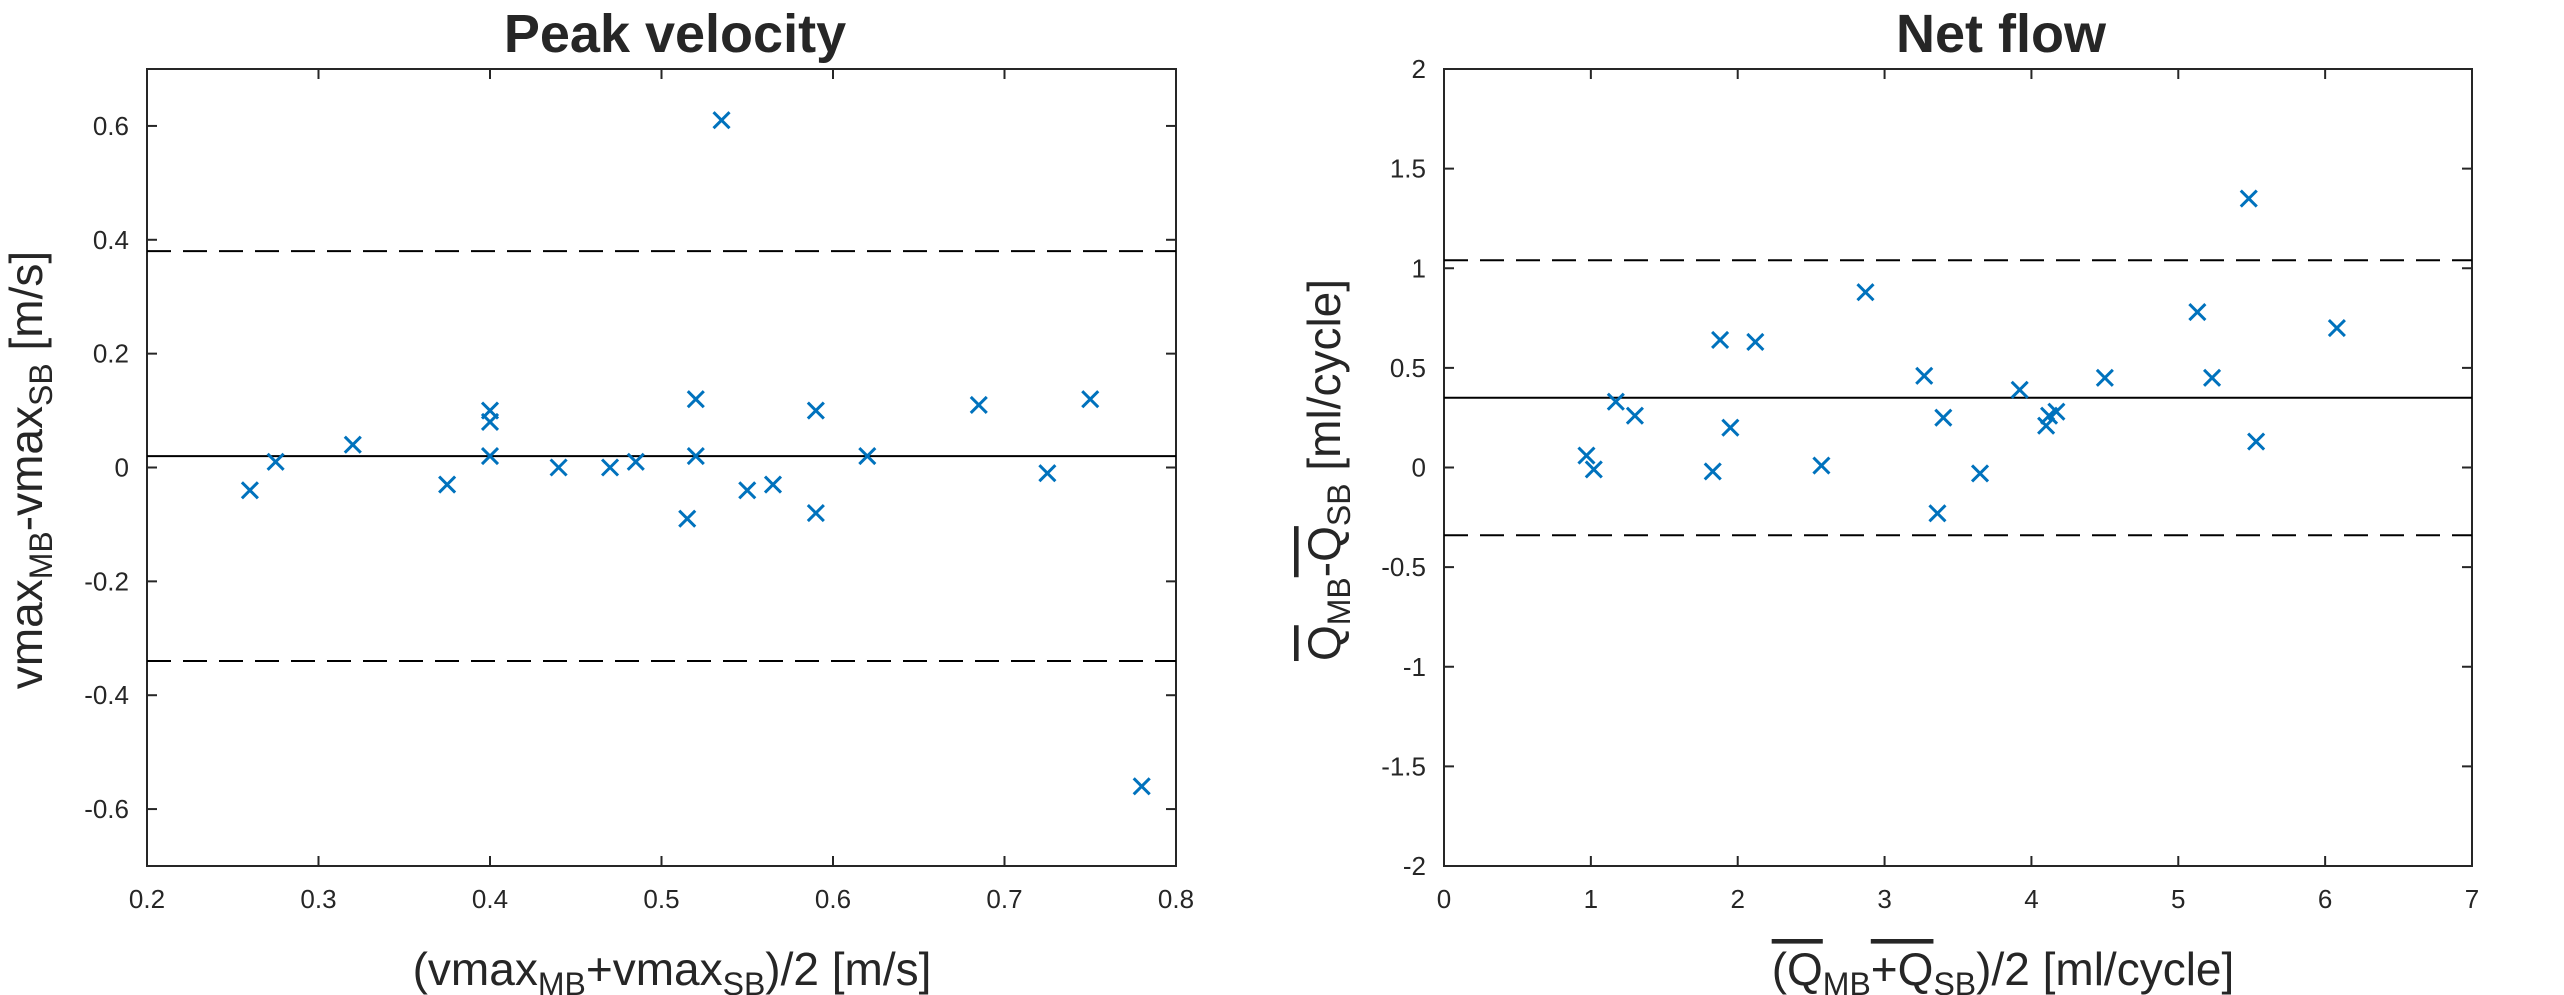  Describe the element at coordinates (106, 581) in the screenshot. I see `y-tick-label: -0.2` at that location.